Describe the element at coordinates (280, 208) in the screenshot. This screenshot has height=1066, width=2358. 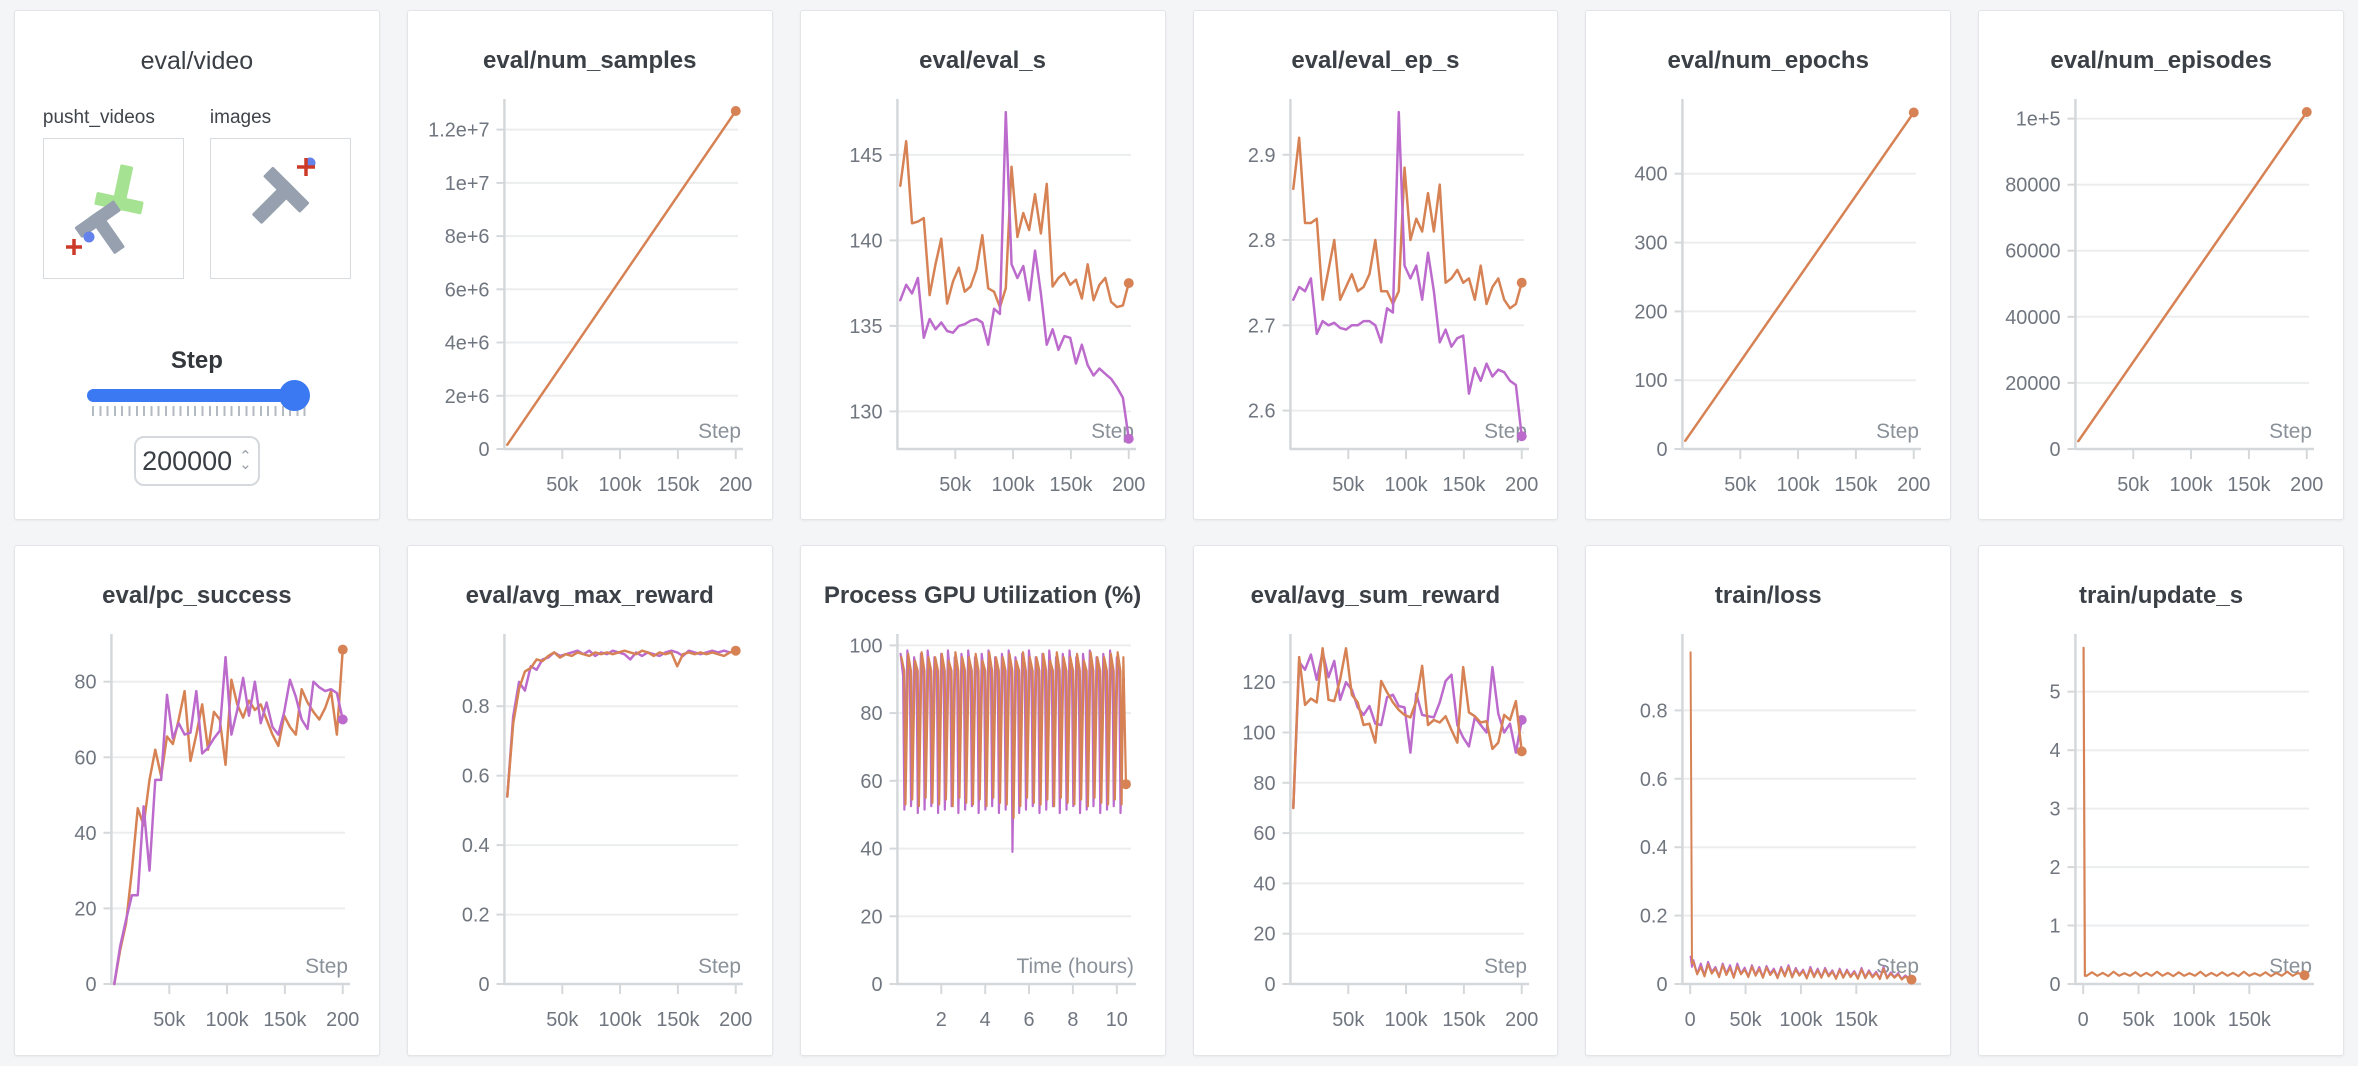
I see `image-thumbnail` at that location.